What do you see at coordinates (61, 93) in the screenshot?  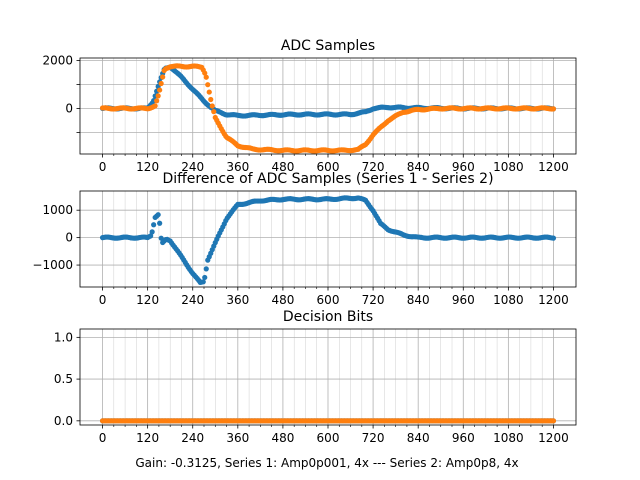 I see `y-axis: 0 2000` at bounding box center [61, 93].